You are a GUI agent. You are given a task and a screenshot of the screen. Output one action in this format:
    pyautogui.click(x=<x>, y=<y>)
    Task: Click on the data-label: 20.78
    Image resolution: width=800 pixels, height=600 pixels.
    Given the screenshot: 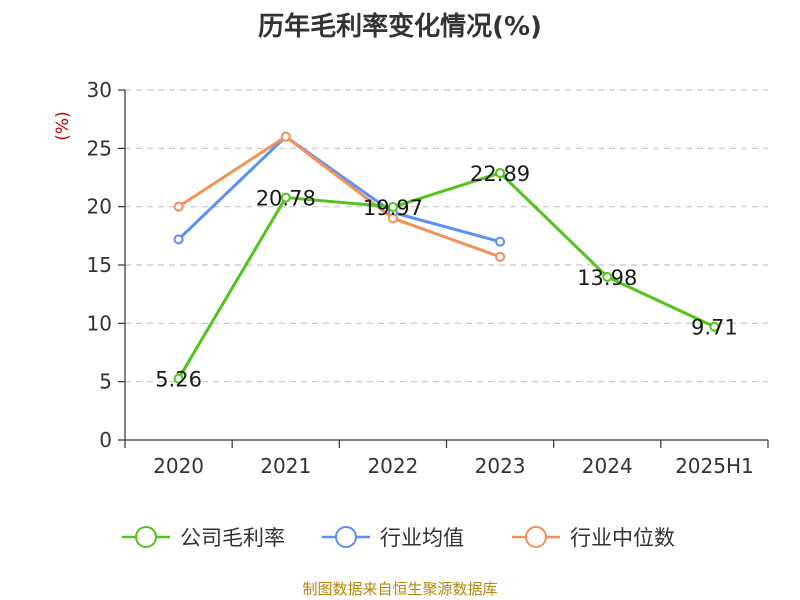 What is the action you would take?
    pyautogui.click(x=286, y=199)
    